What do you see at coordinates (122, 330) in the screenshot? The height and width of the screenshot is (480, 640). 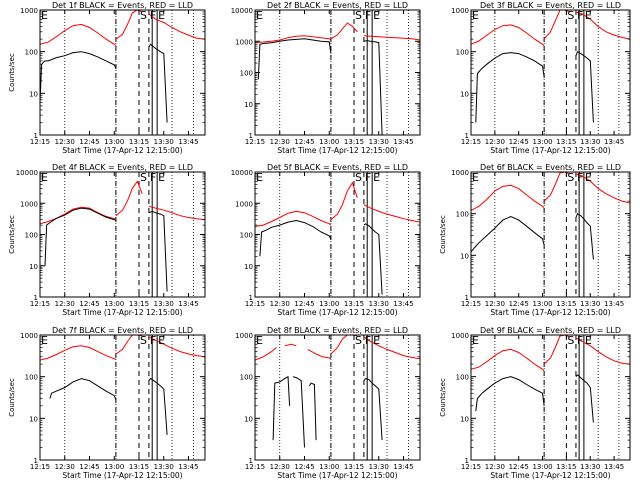 I see `chart-title: Det 7f BLACK = Events, RED = LLD` at bounding box center [122, 330].